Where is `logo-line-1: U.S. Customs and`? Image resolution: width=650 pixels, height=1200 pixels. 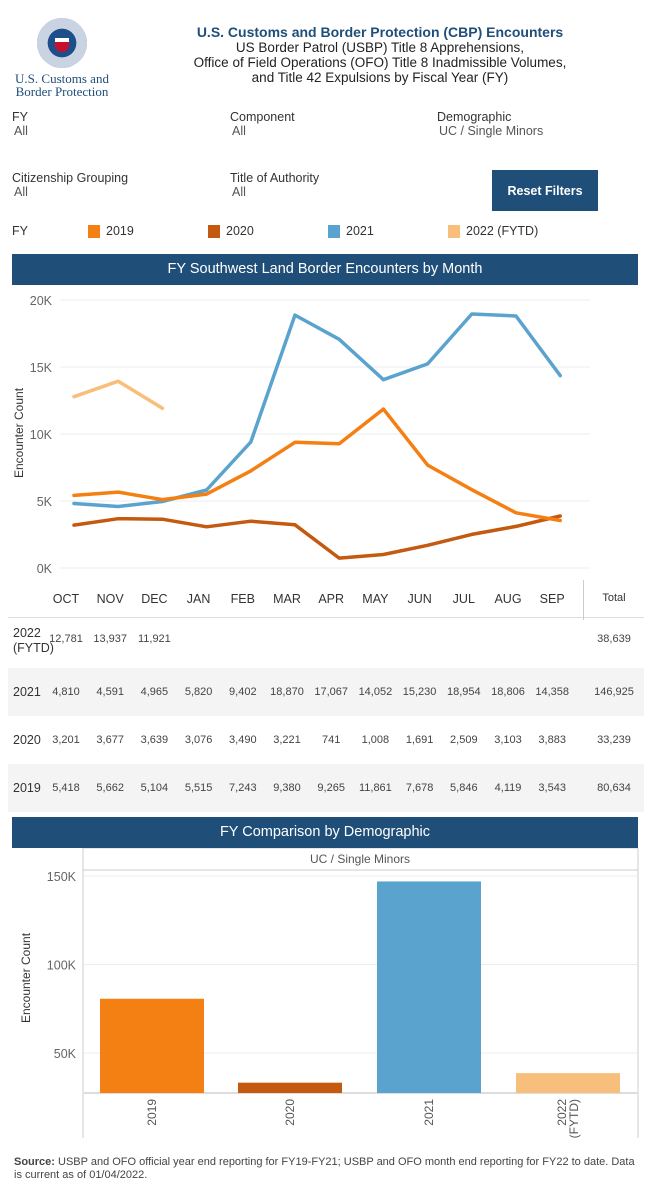
logo-line-1: U.S. Customs and is located at coordinates (62, 78).